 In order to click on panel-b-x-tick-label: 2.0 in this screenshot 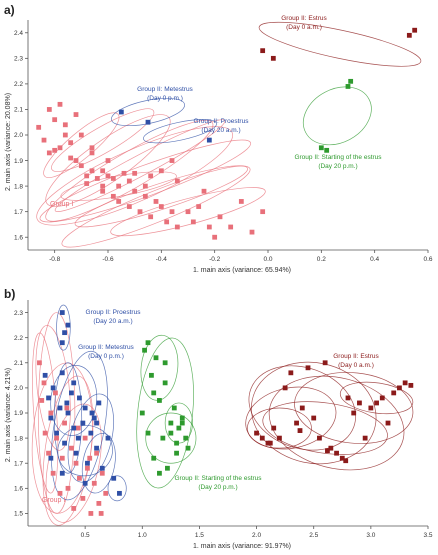, I will do `click(256, 535)`.